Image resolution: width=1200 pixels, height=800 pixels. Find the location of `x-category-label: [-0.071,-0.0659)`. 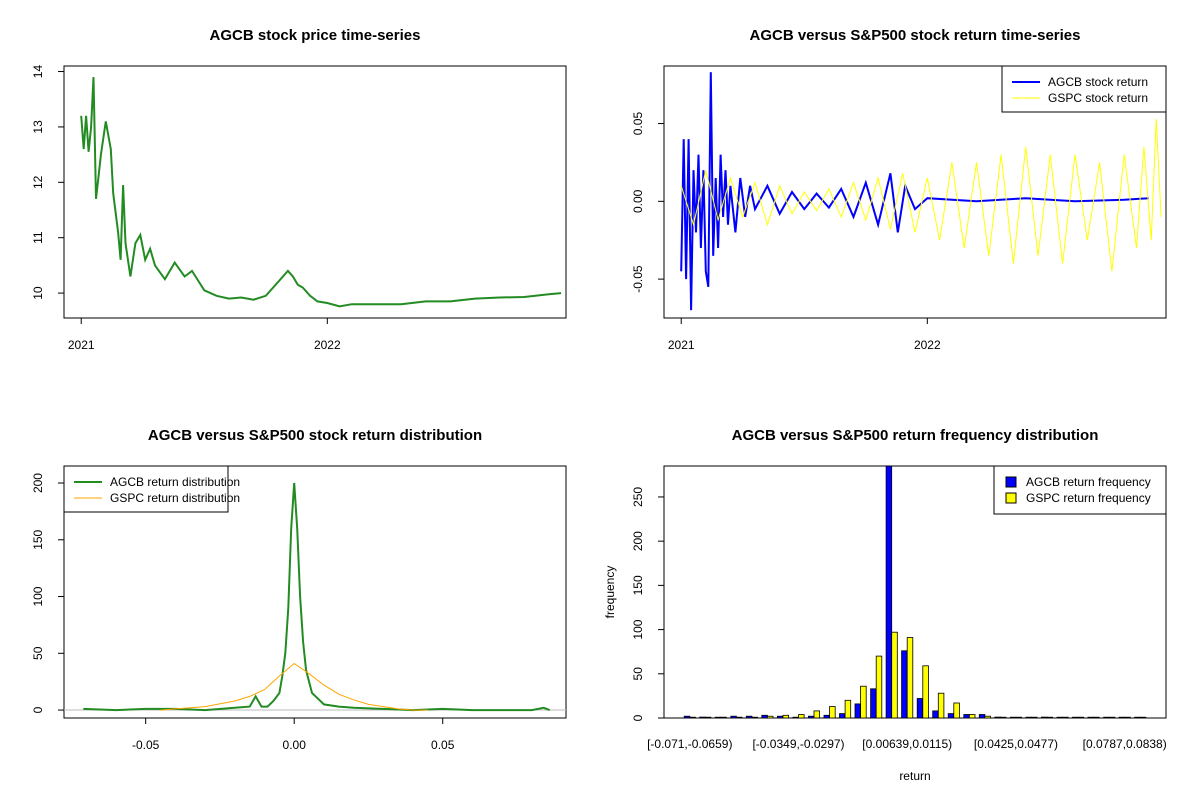

x-category-label: [-0.071,-0.0659) is located at coordinates (689, 744).